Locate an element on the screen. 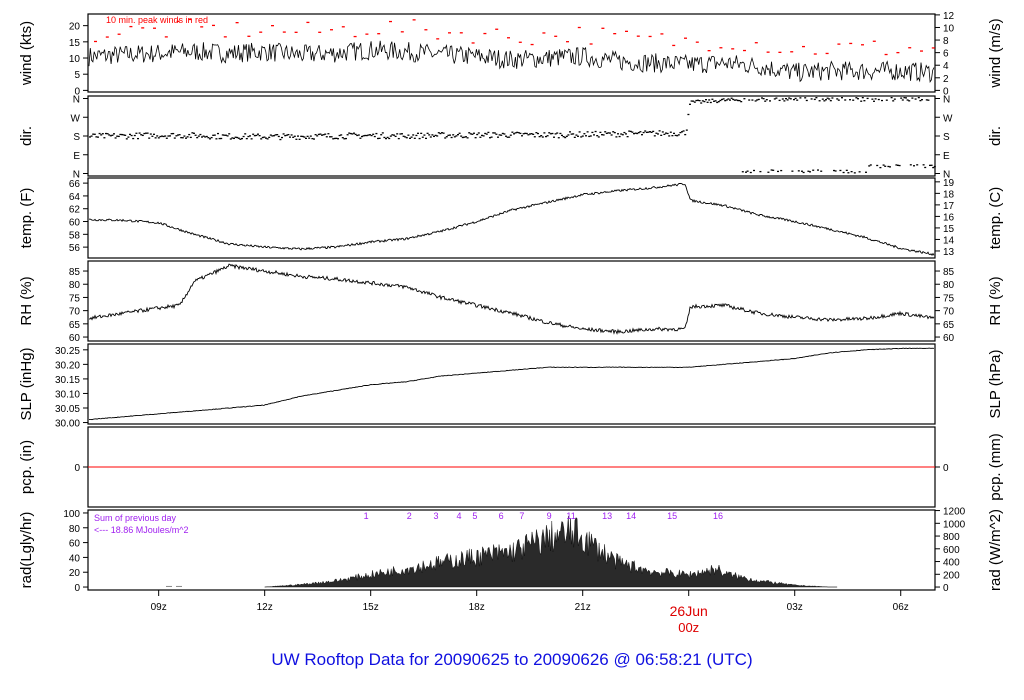  panel-rh-frame is located at coordinates (511, 301).